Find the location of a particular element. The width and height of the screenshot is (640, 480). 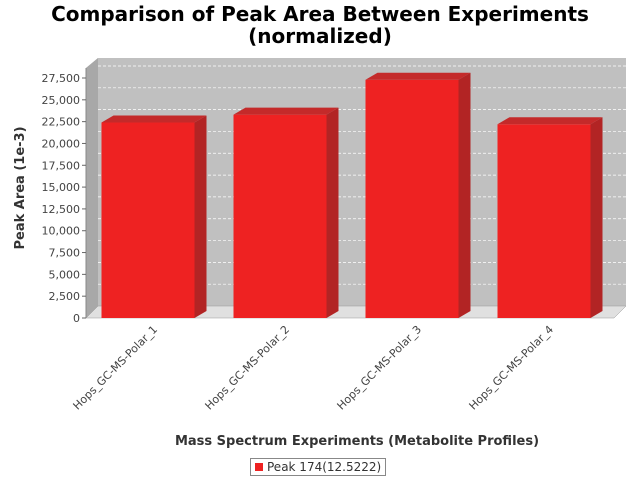

y-tick-label: 12,500 is located at coordinates (61, 209).